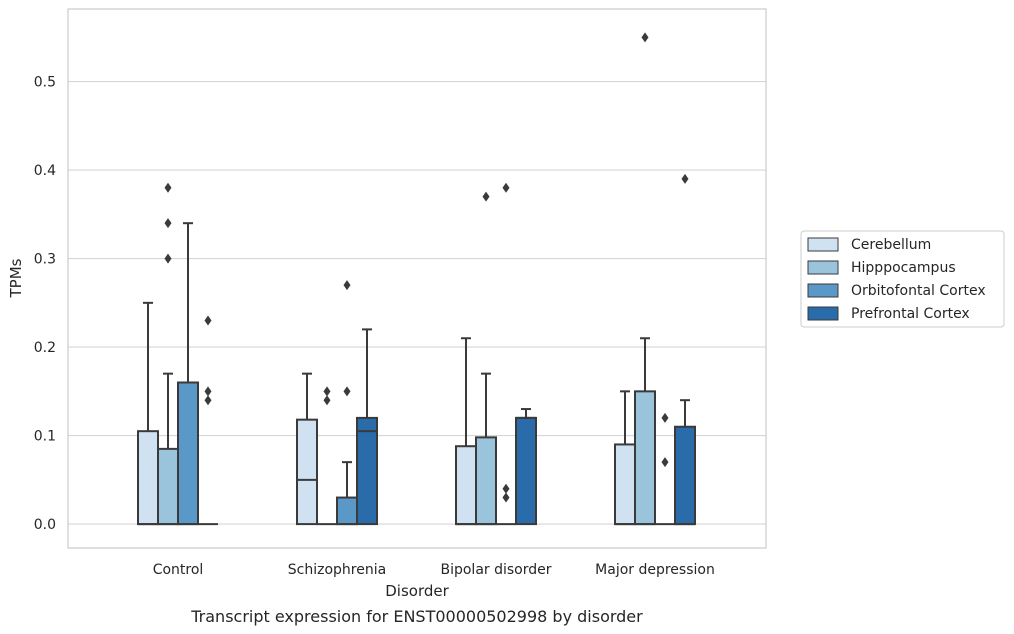 The width and height of the screenshot is (1014, 634). What do you see at coordinates (918, 291) in the screenshot?
I see `legend-label: Orbitofontal Cortex` at bounding box center [918, 291].